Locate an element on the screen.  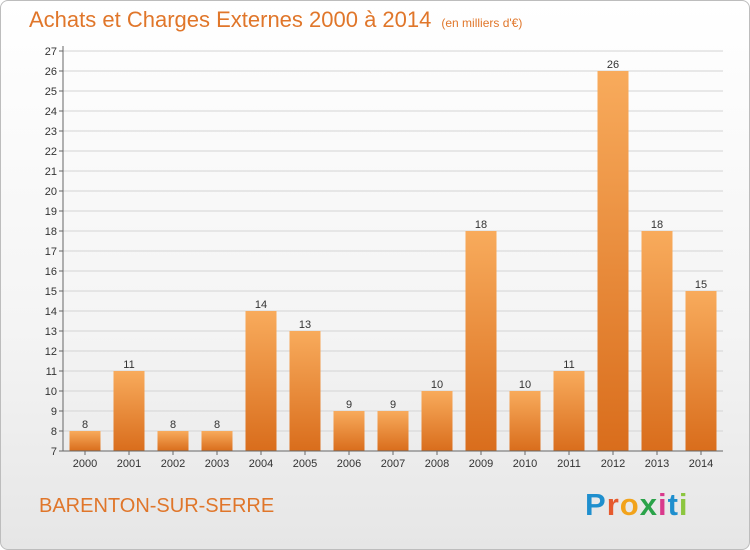
bar-2007 is located at coordinates (393, 431).